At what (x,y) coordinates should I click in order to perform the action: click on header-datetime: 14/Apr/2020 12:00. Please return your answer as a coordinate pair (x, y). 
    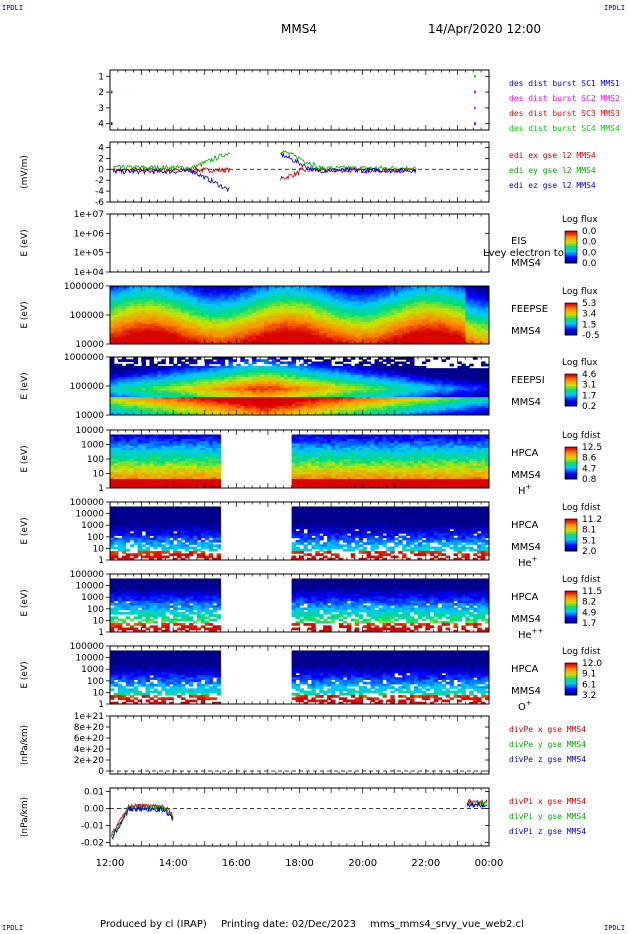
    Looking at the image, I should click on (485, 29).